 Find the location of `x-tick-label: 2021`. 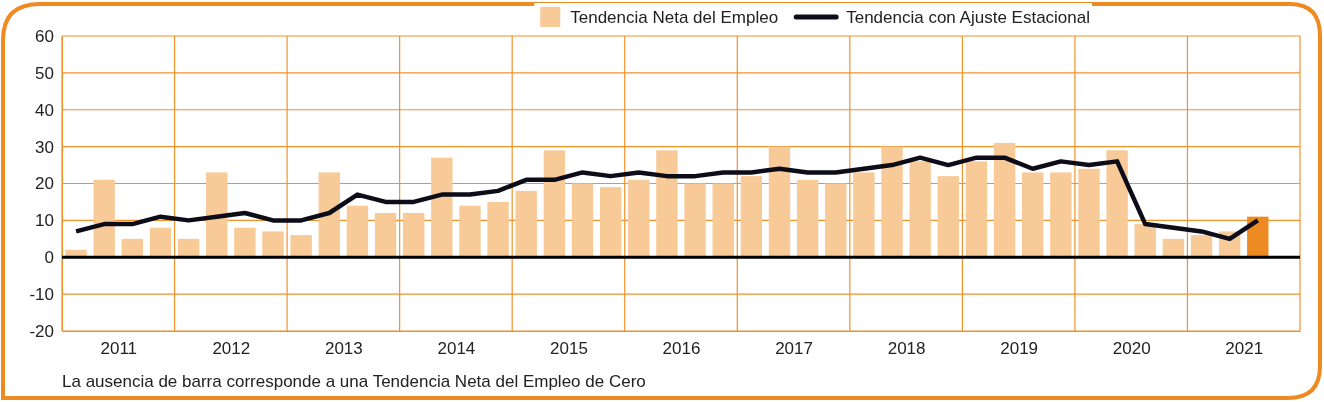

x-tick-label: 2021 is located at coordinates (1244, 349).